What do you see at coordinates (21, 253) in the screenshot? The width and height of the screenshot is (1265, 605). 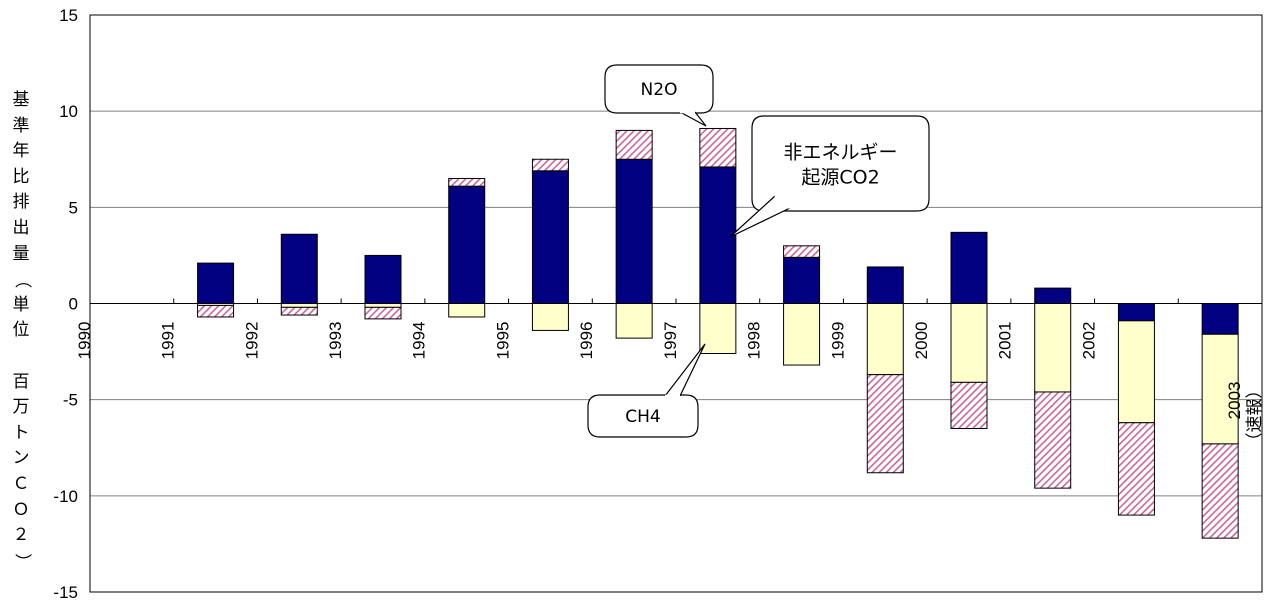 I see `y-axis-label-char: 量` at bounding box center [21, 253].